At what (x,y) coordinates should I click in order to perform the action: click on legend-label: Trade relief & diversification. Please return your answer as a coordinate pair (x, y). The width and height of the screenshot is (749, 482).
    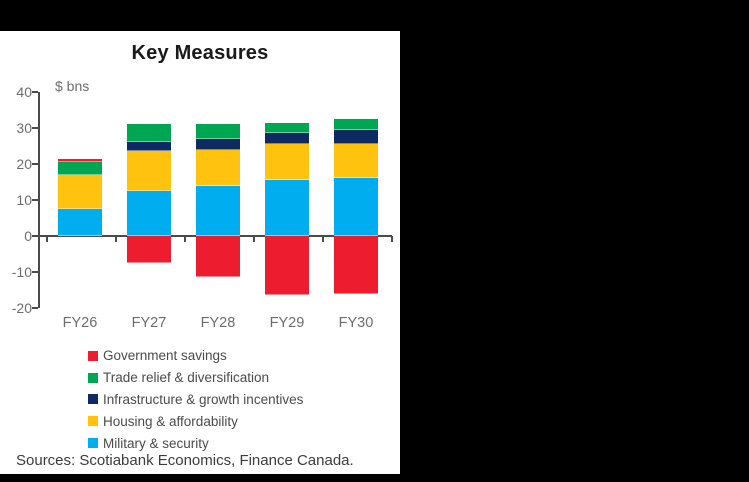
    Looking at the image, I should click on (186, 378).